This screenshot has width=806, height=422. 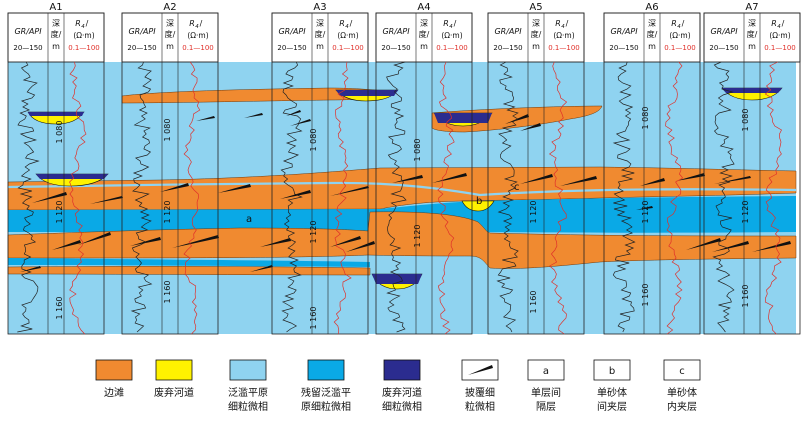 What do you see at coordinates (326, 406) in the screenshot?
I see `legend-label-2: 原细粒微相` at bounding box center [326, 406].